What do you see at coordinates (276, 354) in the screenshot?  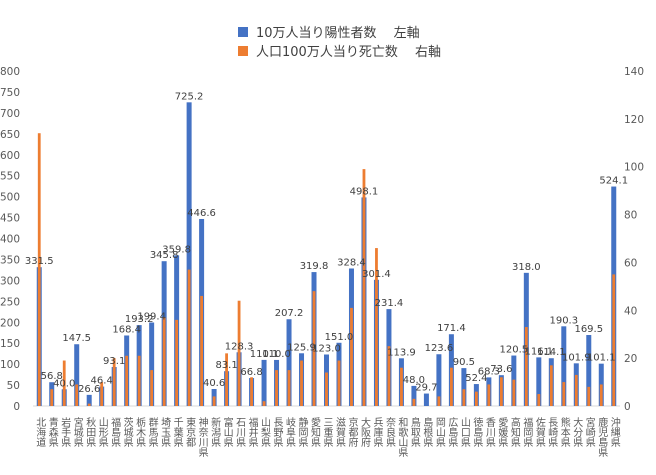 I see `data-label-positive: 110.0` at bounding box center [276, 354].